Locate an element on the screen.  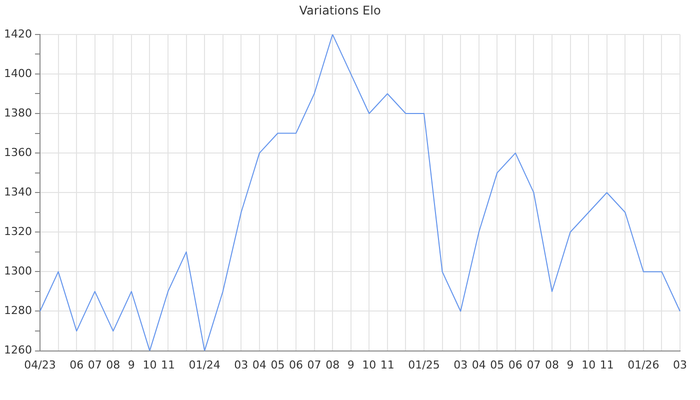
chart-title: Variations Elo is located at coordinates (340, 10).